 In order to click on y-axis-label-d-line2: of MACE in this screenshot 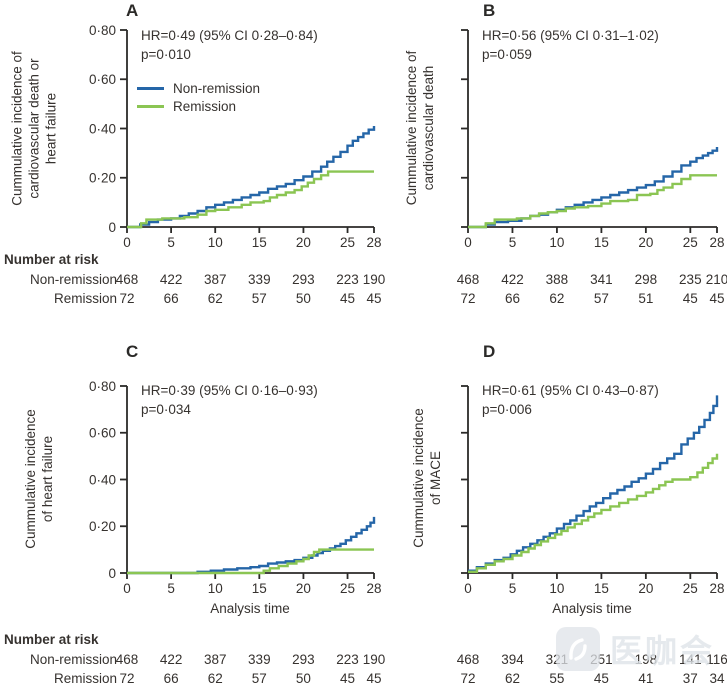, I will do `click(435, 478)`.